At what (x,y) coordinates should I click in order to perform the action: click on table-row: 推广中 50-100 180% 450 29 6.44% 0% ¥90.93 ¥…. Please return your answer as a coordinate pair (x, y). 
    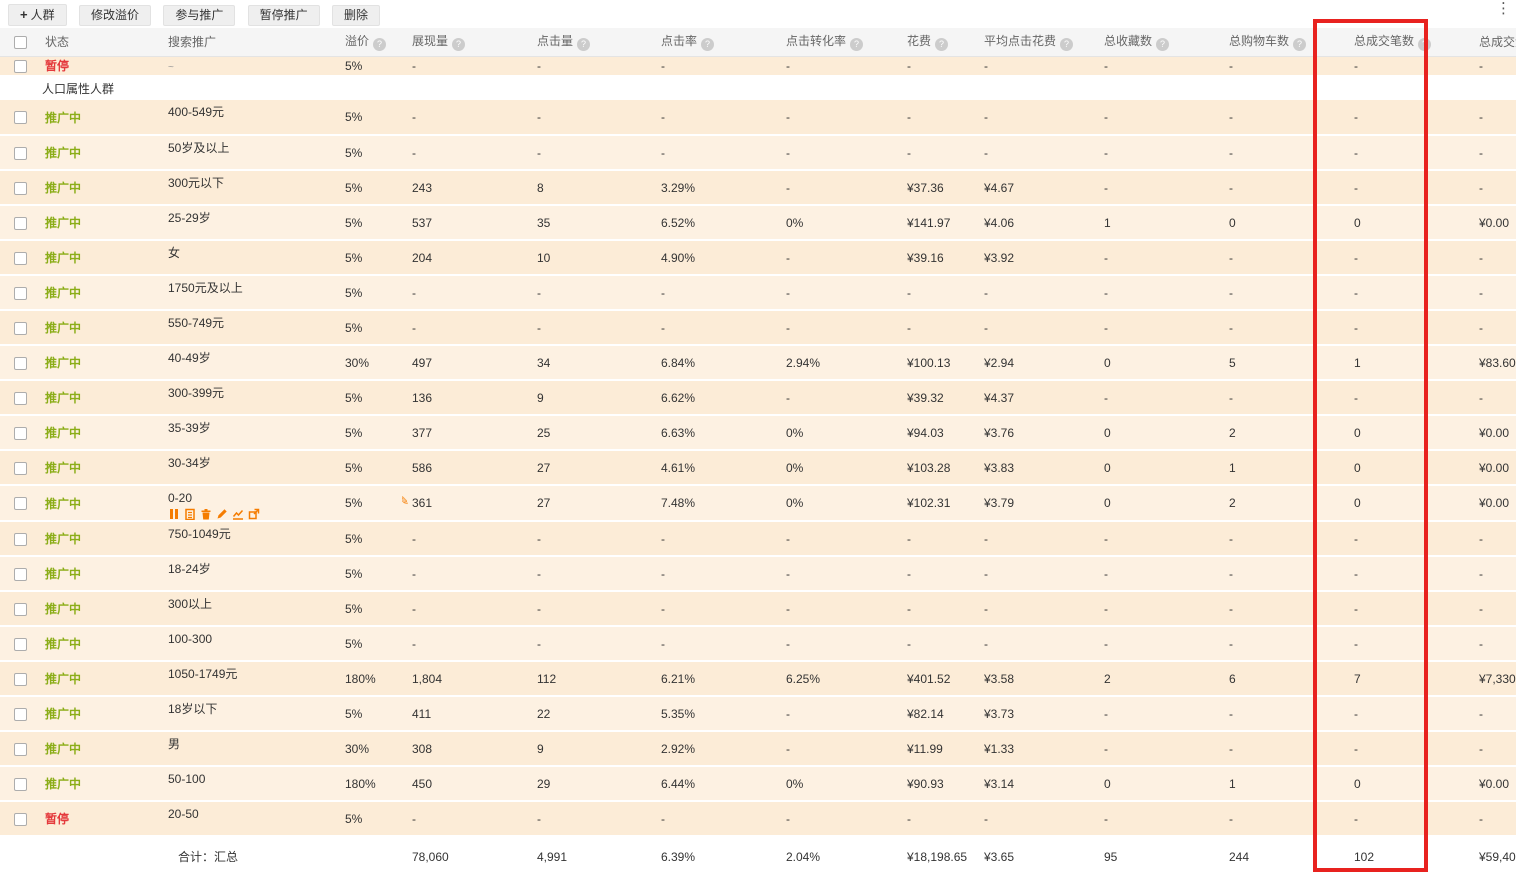
    Looking at the image, I should click on (758, 783).